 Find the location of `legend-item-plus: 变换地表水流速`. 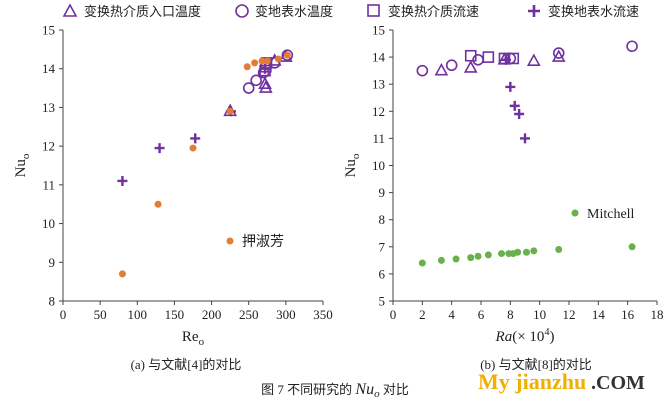

legend-item-plus: 变换地表水流速 is located at coordinates (583, 11).